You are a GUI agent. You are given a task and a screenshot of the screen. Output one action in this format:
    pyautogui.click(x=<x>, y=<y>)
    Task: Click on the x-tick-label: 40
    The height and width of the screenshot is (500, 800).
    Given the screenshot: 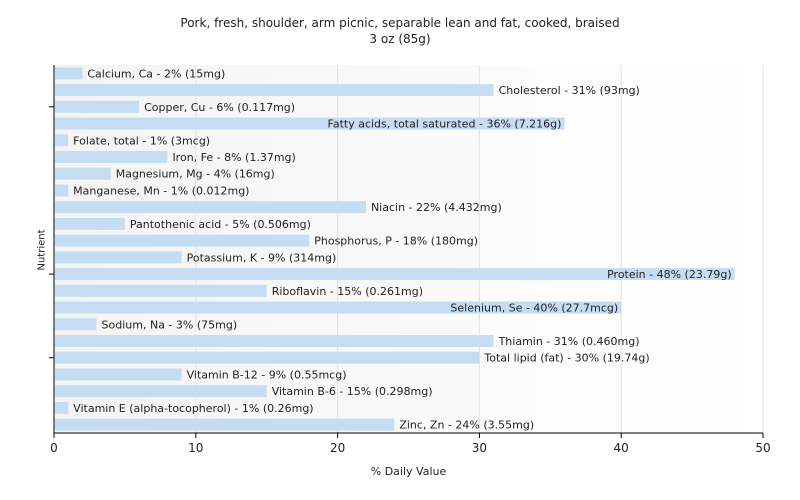 What is the action you would take?
    pyautogui.click(x=621, y=448)
    